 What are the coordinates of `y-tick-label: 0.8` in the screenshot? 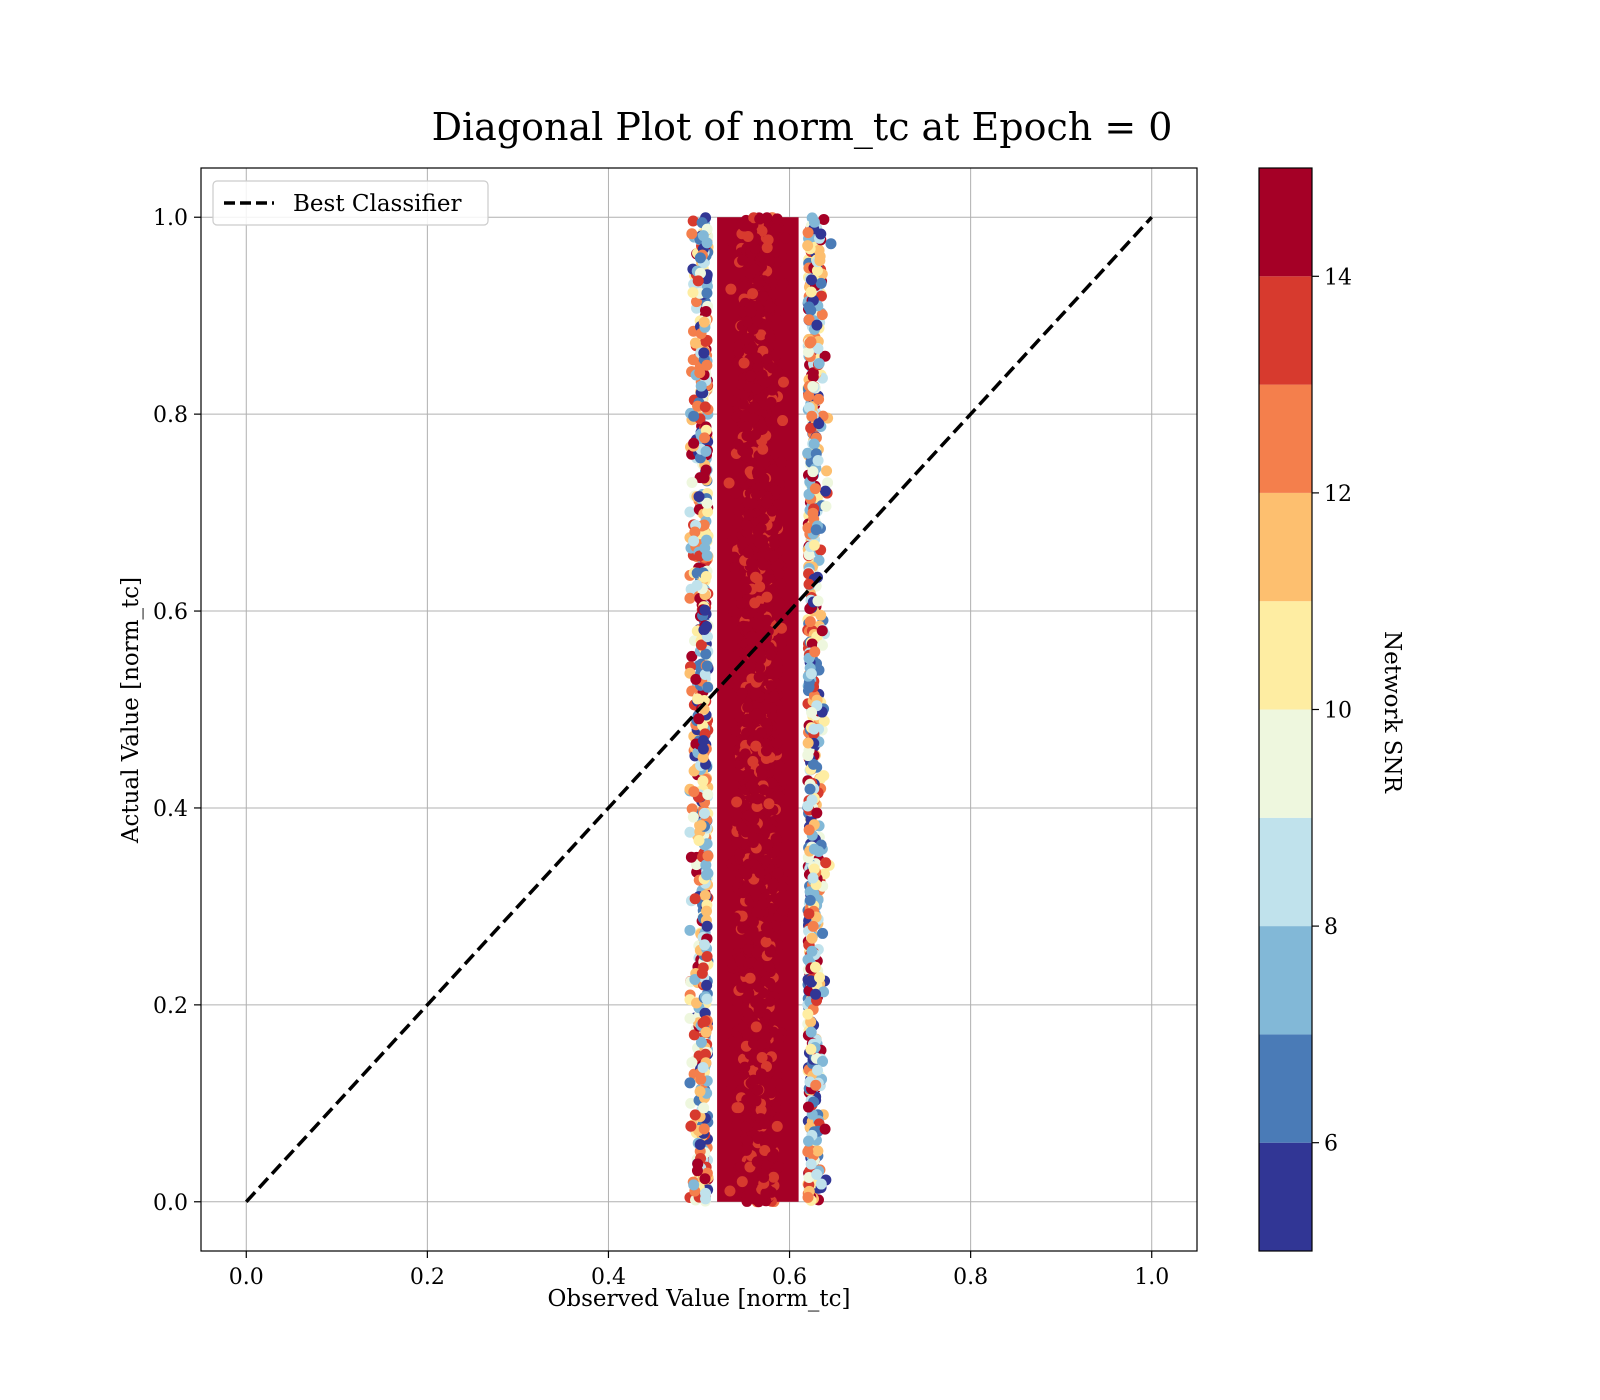 It's located at (170, 415).